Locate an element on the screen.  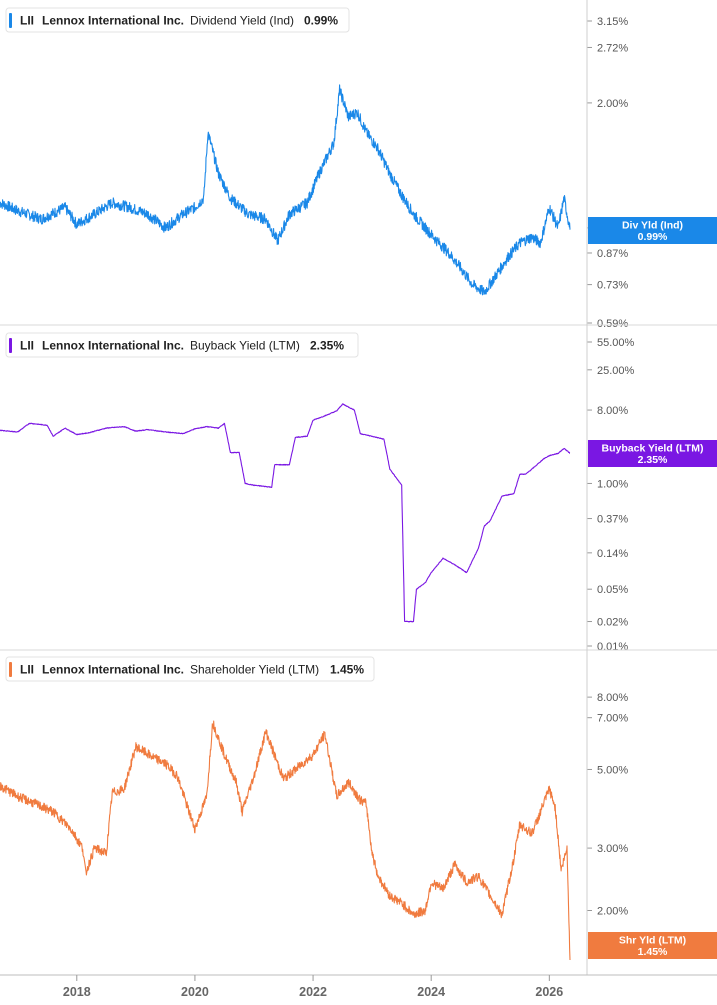
legend-value: 1.45% is located at coordinates (347, 670).